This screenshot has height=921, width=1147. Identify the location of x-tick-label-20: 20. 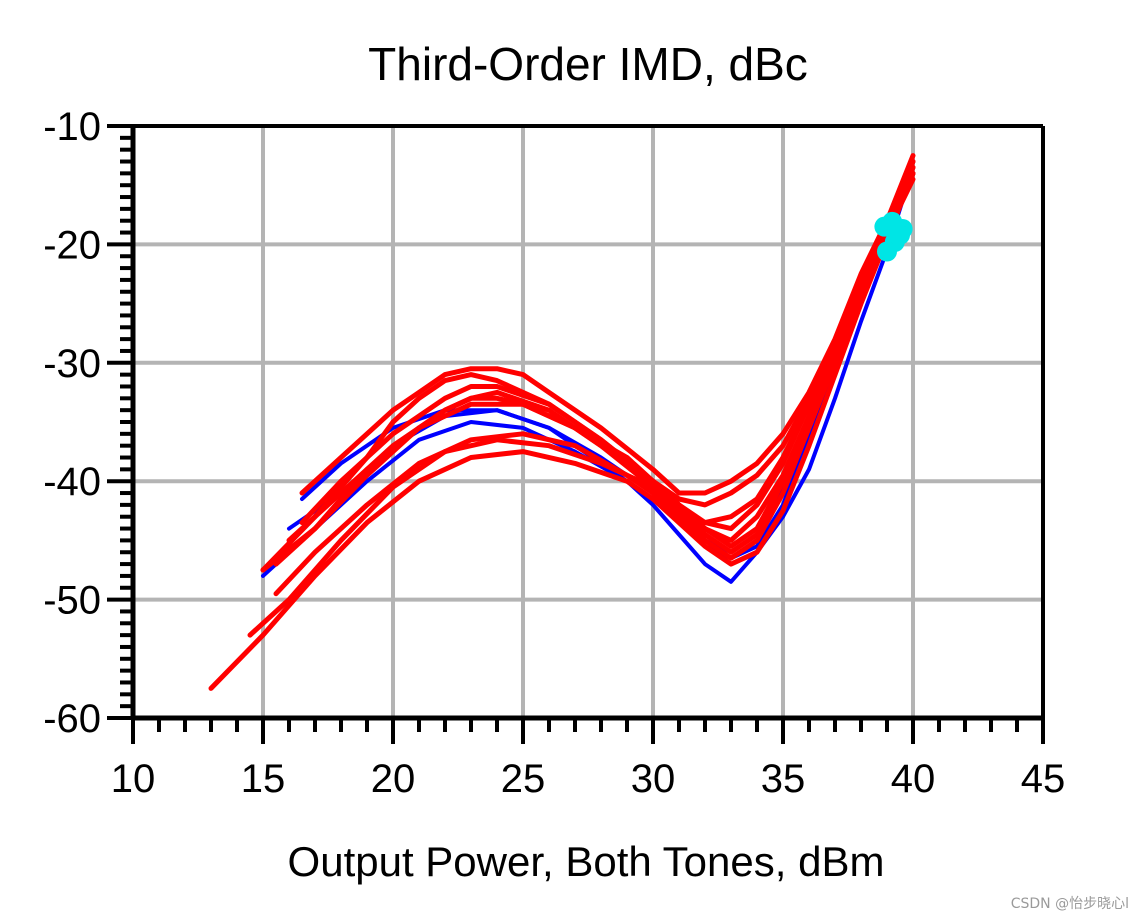
(393, 779).